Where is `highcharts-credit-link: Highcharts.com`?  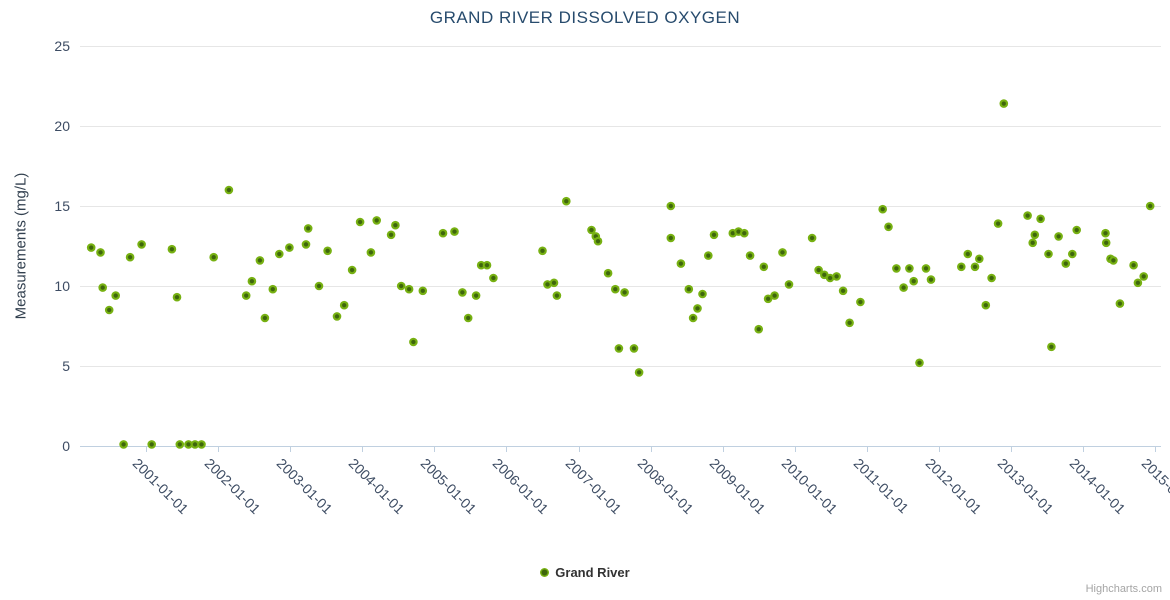 highcharts-credit-link: Highcharts.com is located at coordinates (1123, 589).